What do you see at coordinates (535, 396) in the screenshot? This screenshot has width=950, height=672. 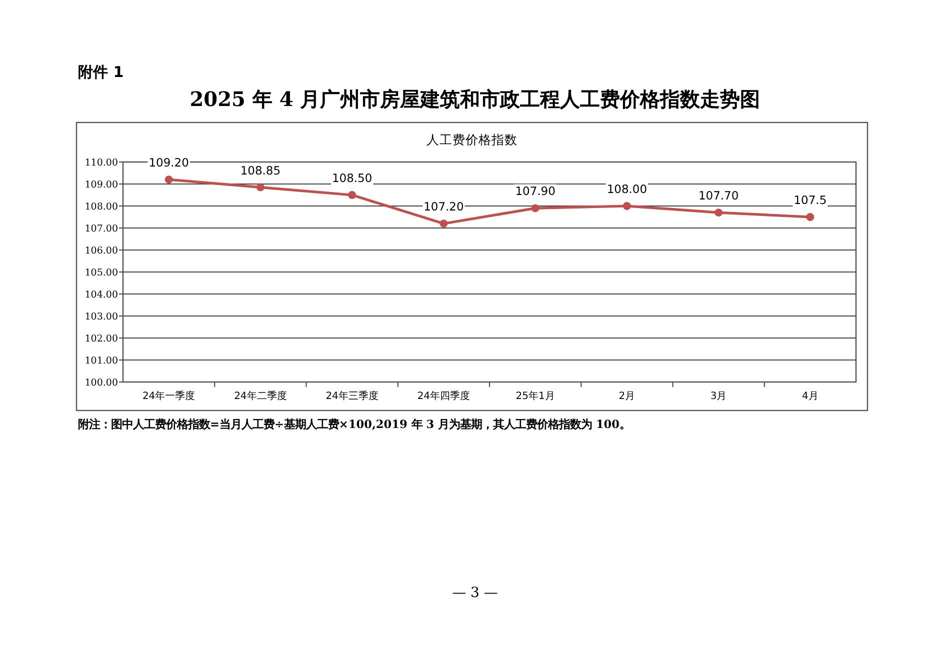 I see `xtick: 25年1月` at bounding box center [535, 396].